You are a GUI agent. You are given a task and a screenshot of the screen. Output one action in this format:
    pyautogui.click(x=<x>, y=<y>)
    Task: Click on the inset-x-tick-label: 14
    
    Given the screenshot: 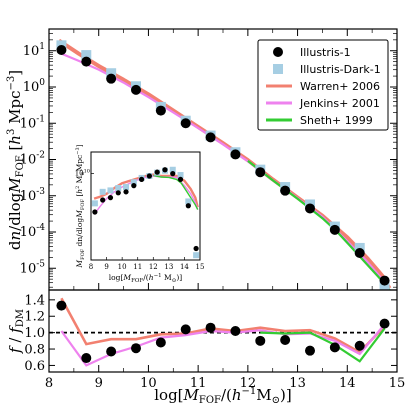 What is the action you would take?
    pyautogui.click(x=184, y=267)
    